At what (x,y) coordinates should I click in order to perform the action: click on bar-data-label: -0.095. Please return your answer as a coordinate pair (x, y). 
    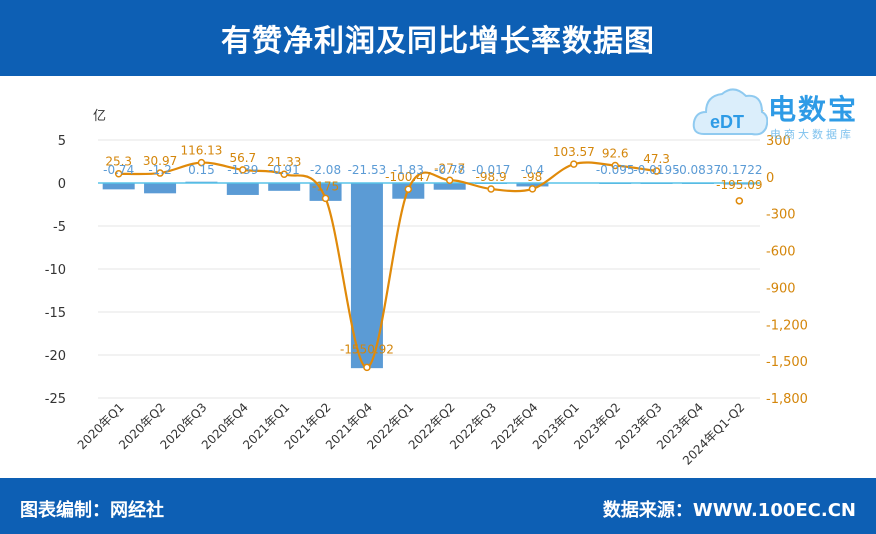
    Looking at the image, I should click on (615, 170).